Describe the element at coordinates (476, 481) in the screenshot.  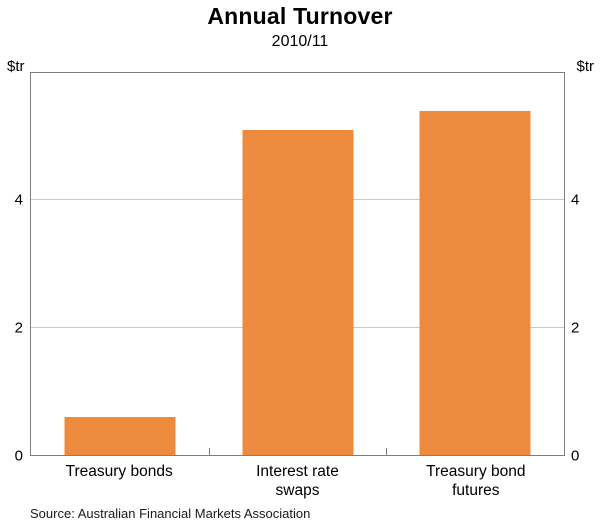
I see `x-label-treasury-bond-futures: Treasury bond futures` at that location.